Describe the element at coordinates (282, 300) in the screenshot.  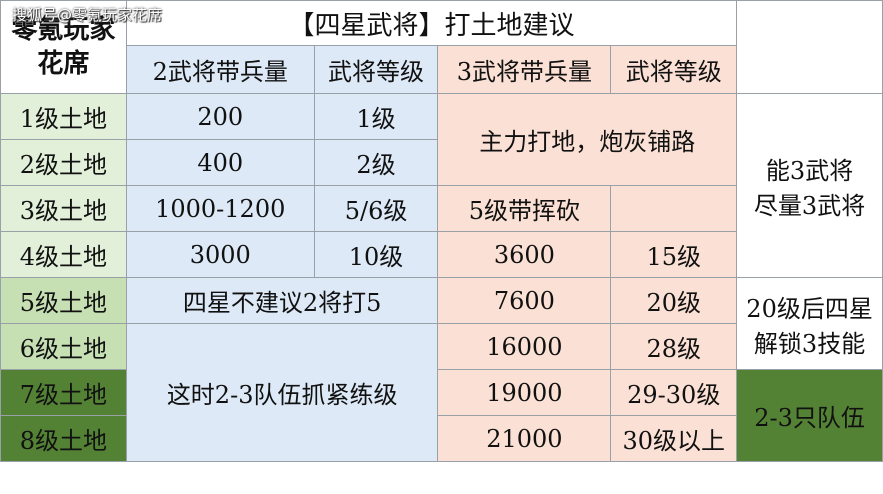
I see `no-two-general-note: 四星不建议2将打5` at that location.